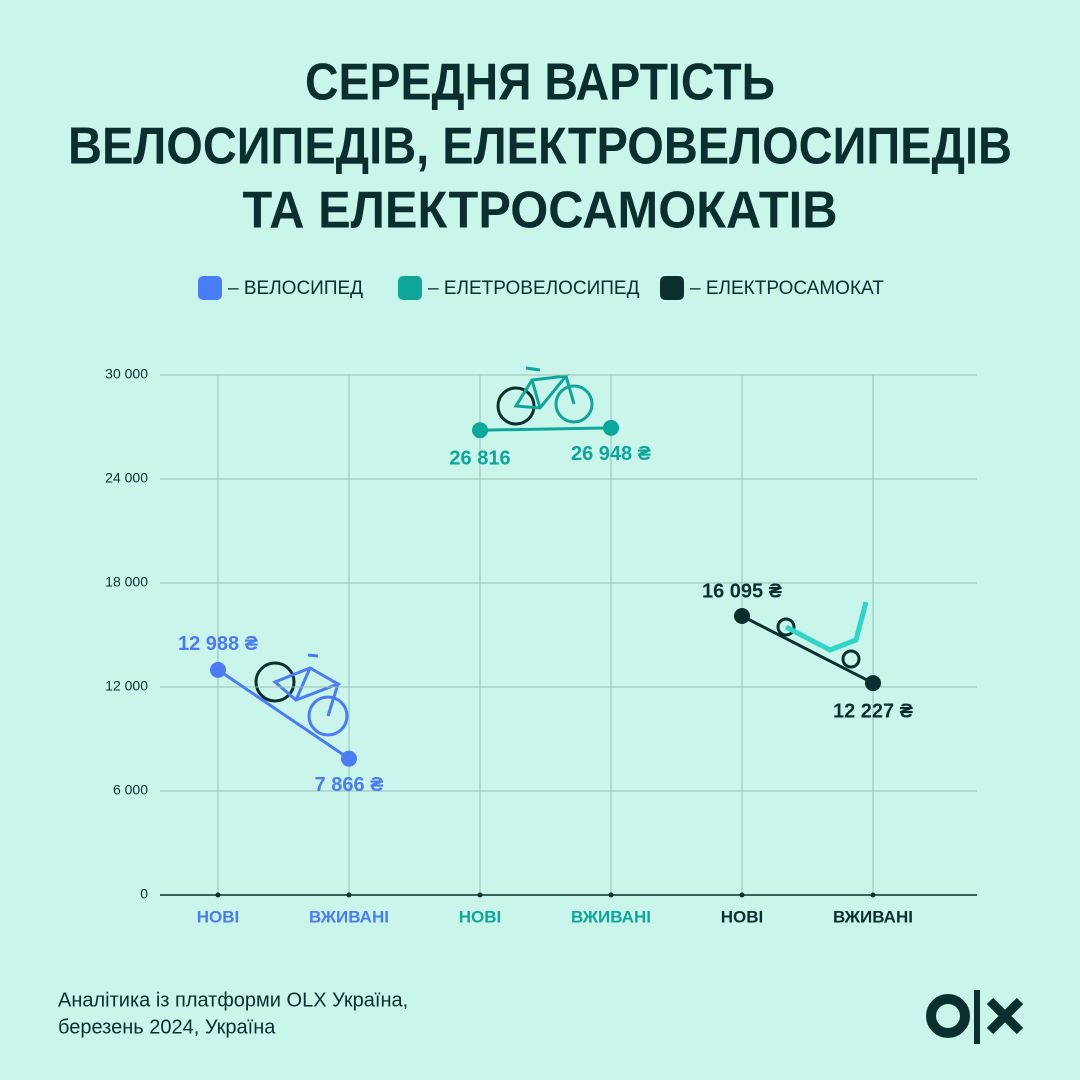 The image size is (1080, 1080). What do you see at coordinates (540, 147) in the screenshot?
I see `chart-title: ВЕЛОСИПЕДІВ, ЕЛЕКТРОВЕЛОСИПЕДІВ` at bounding box center [540, 147].